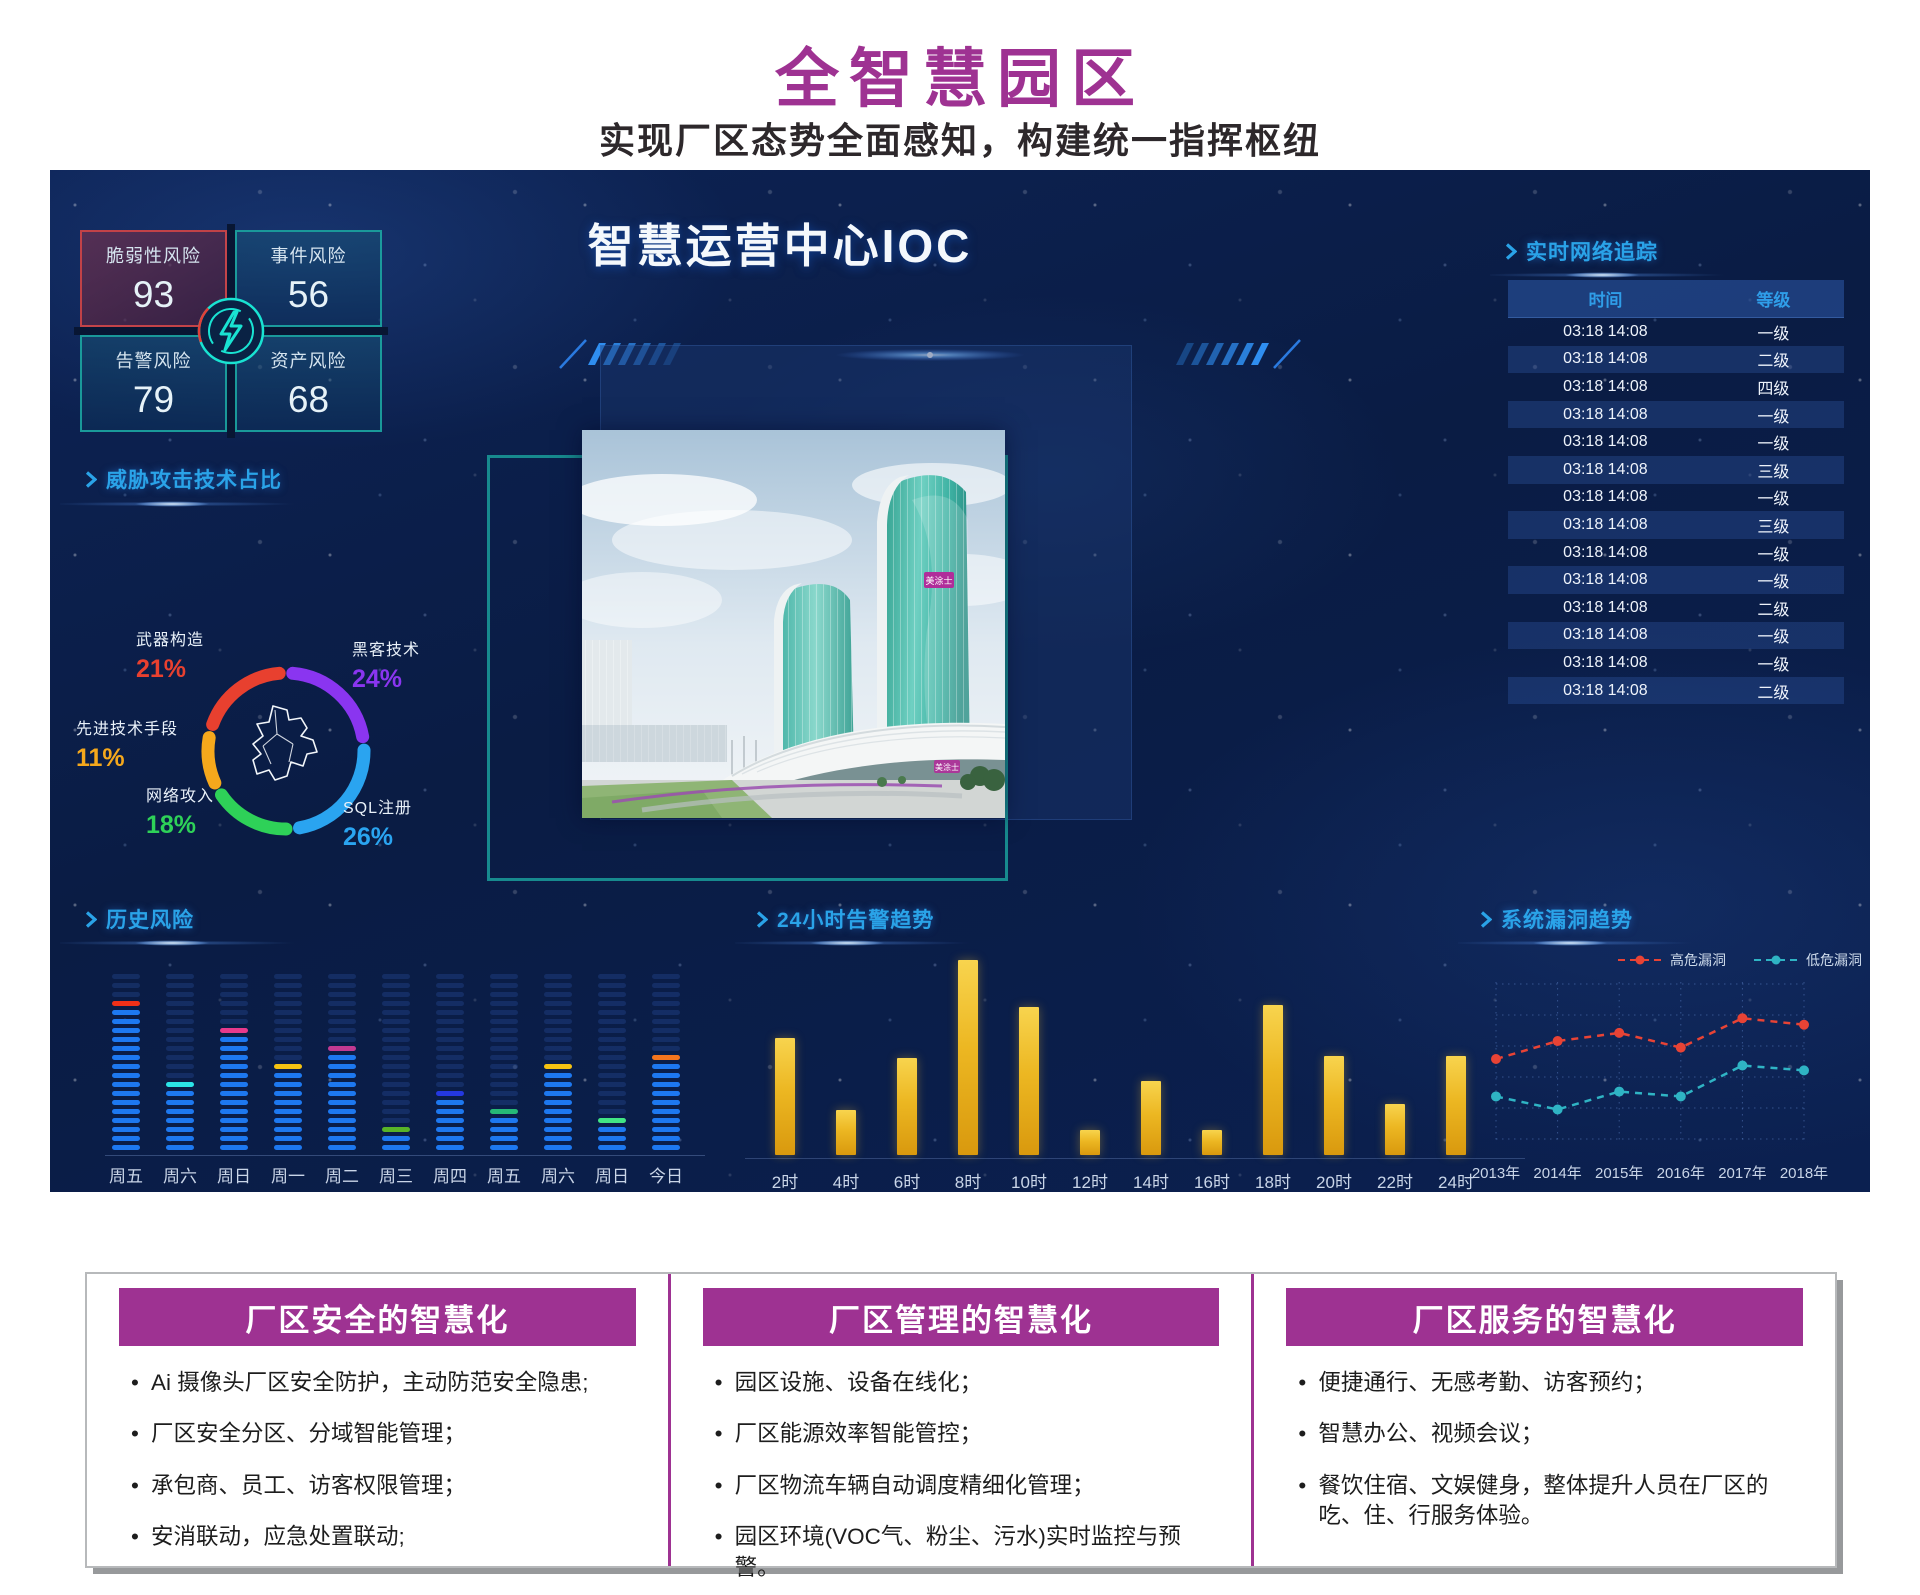  What do you see at coordinates (170, 657) in the screenshot?
I see `donut-label-weapon: 武器构造 21%` at bounding box center [170, 657].